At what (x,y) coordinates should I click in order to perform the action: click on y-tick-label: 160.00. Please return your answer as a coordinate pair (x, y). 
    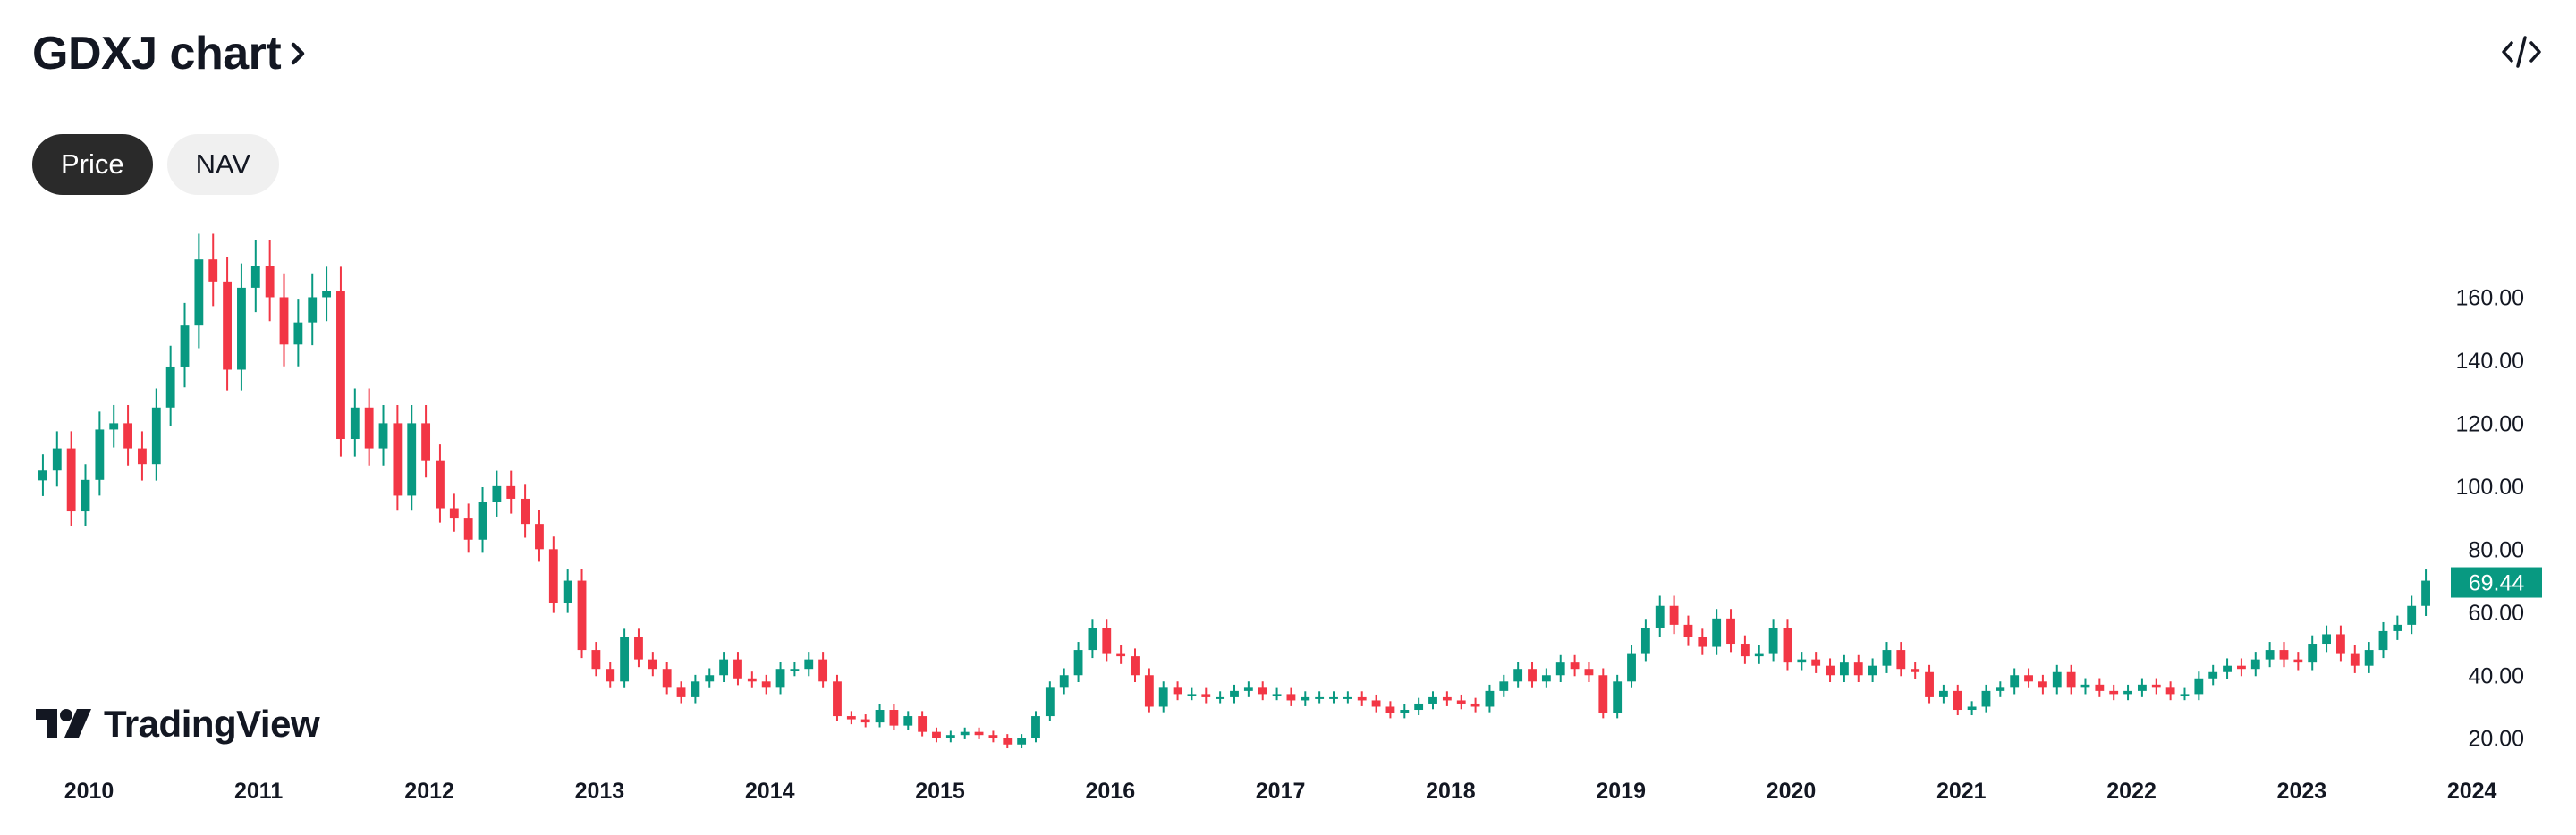
    Looking at the image, I should click on (2490, 297).